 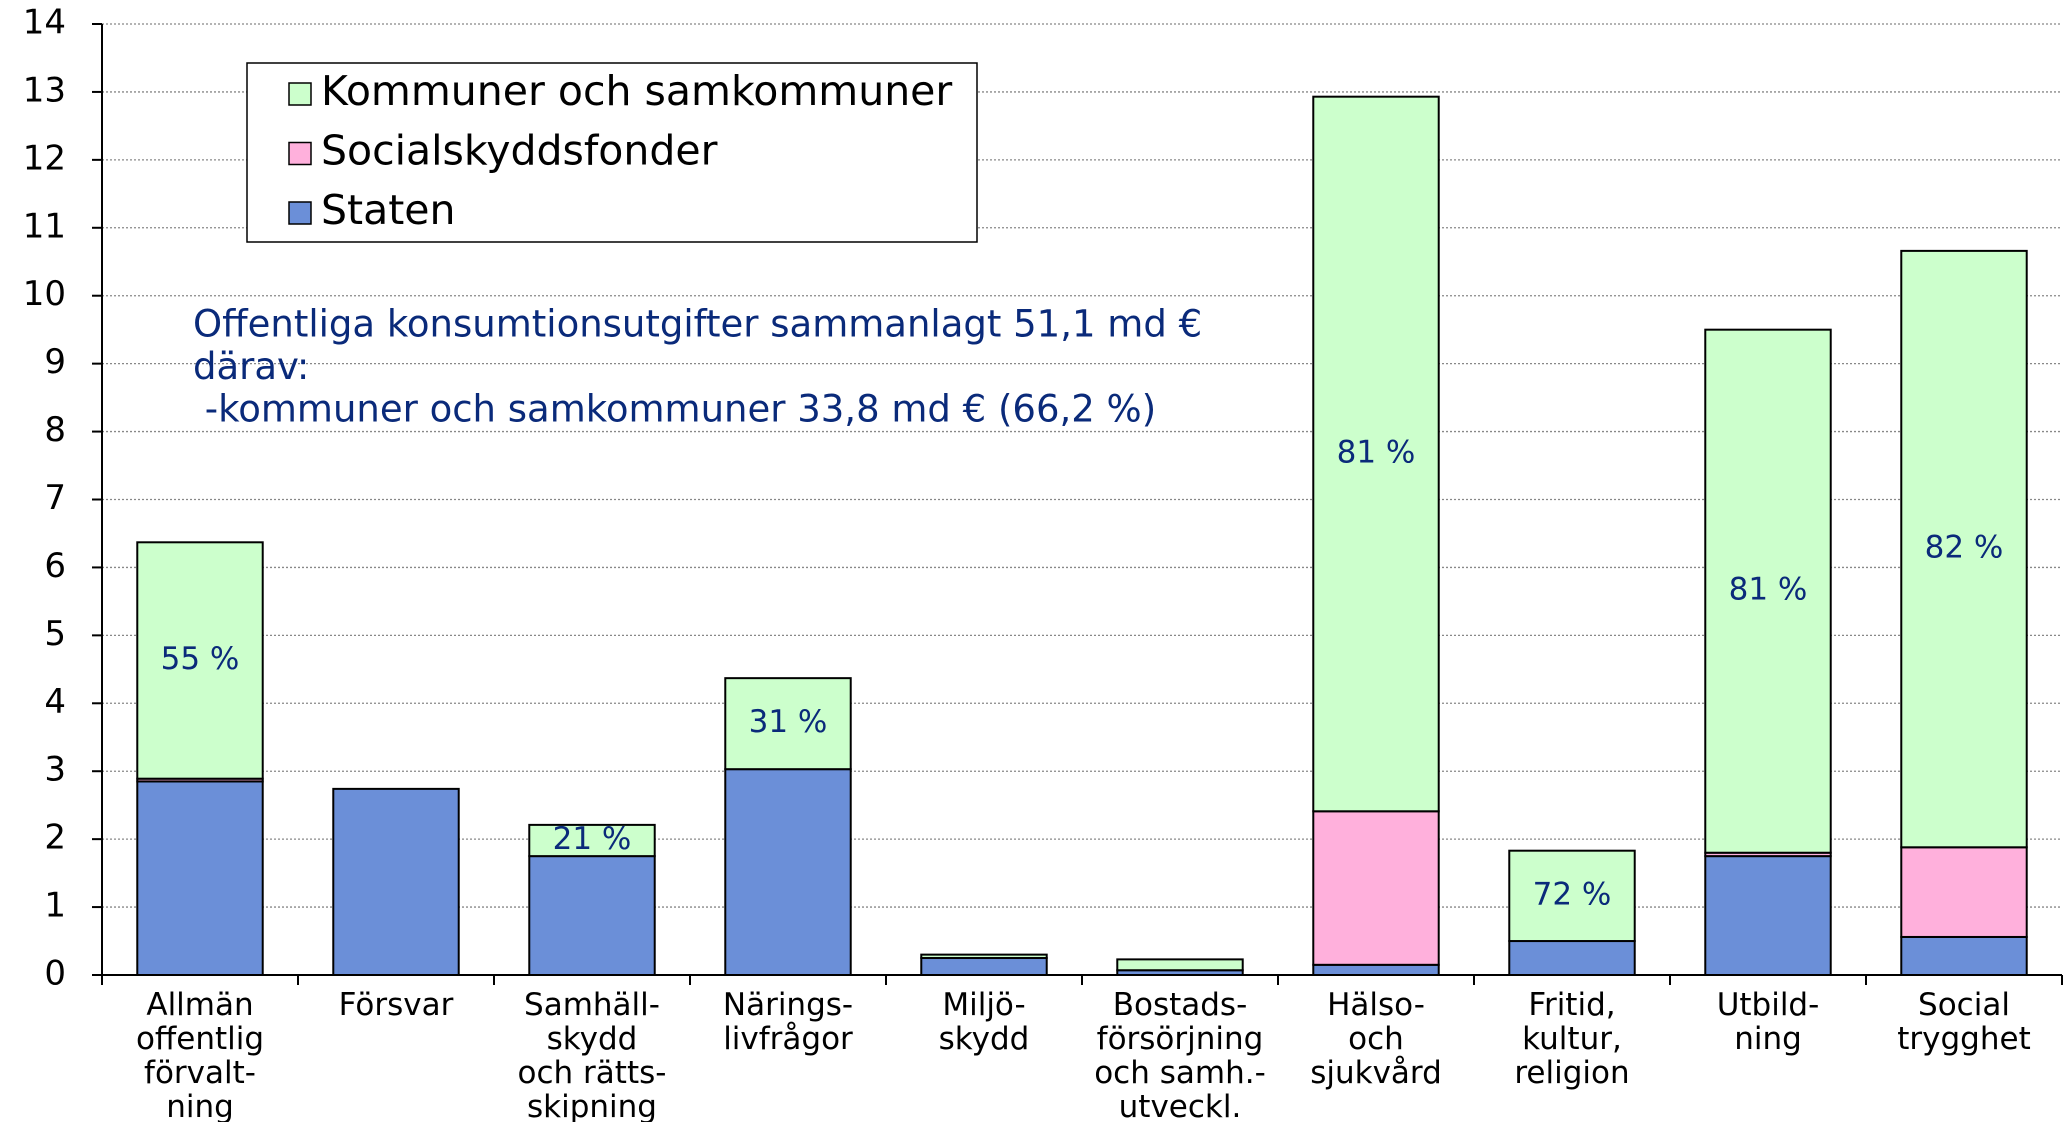 What do you see at coordinates (44, 226) in the screenshot?
I see `y-tick-label: 11` at bounding box center [44, 226].